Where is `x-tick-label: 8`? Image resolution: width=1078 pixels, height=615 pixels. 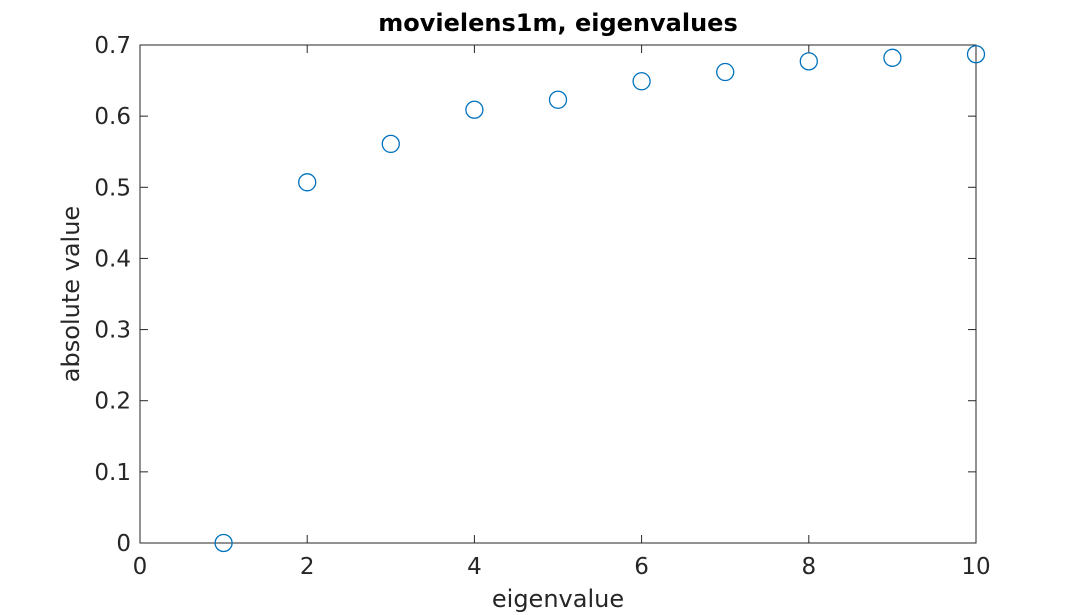
x-tick-label: 8 is located at coordinates (808, 567).